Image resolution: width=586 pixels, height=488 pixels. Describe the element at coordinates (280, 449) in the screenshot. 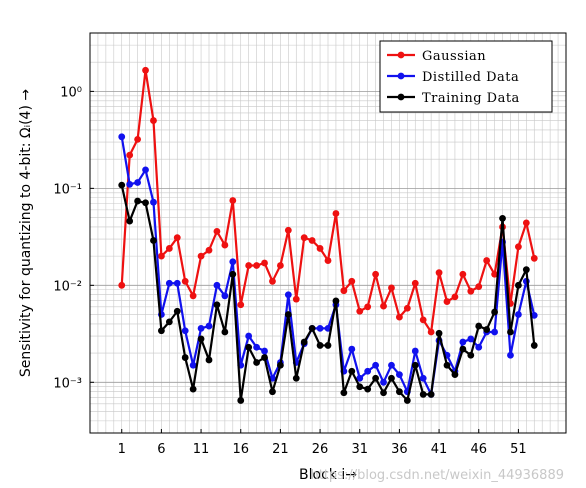

I see `x-tick-label: 21` at that location.